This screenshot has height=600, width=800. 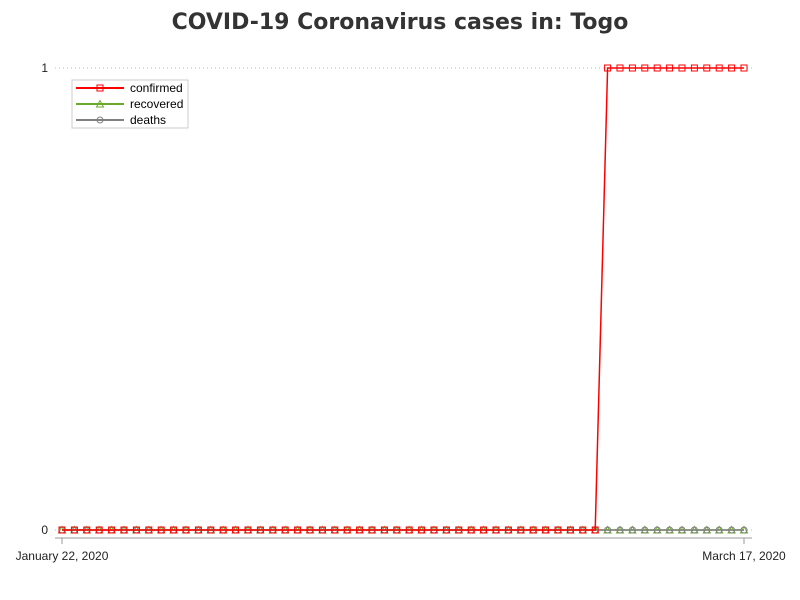 I want to click on legend-item-deaths: deaths, so click(x=121, y=120).